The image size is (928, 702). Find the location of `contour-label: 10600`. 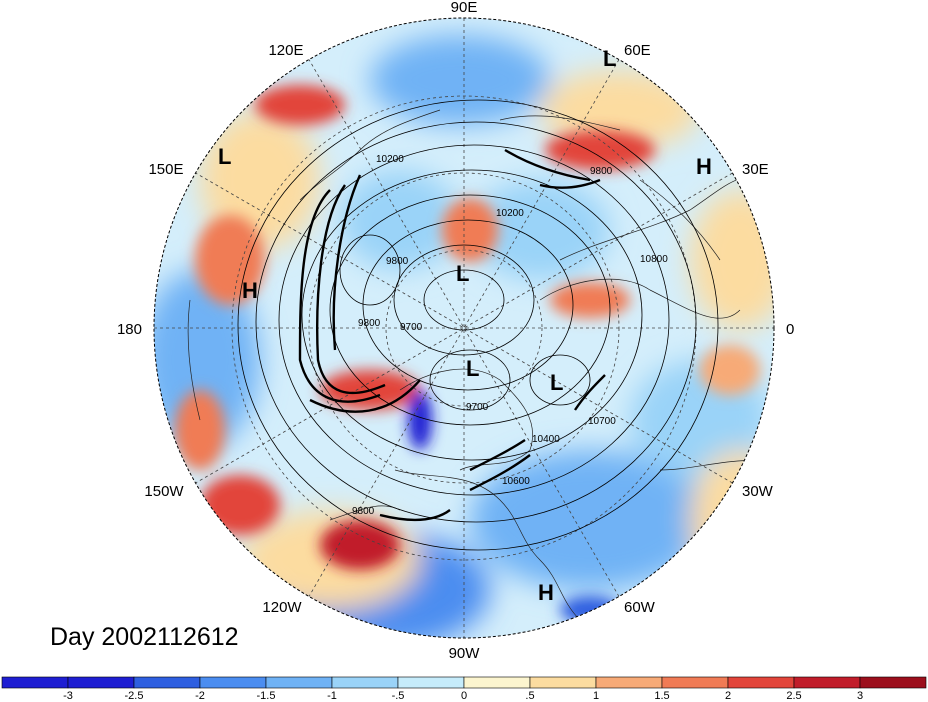

contour-label: 10600 is located at coordinates (516, 481).